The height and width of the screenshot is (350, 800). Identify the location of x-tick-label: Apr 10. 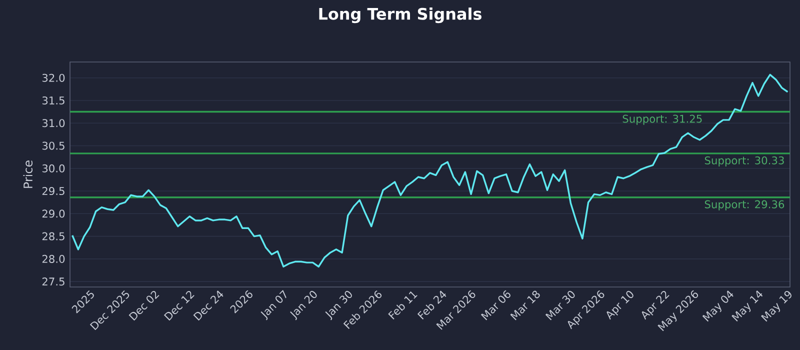
(620, 305).